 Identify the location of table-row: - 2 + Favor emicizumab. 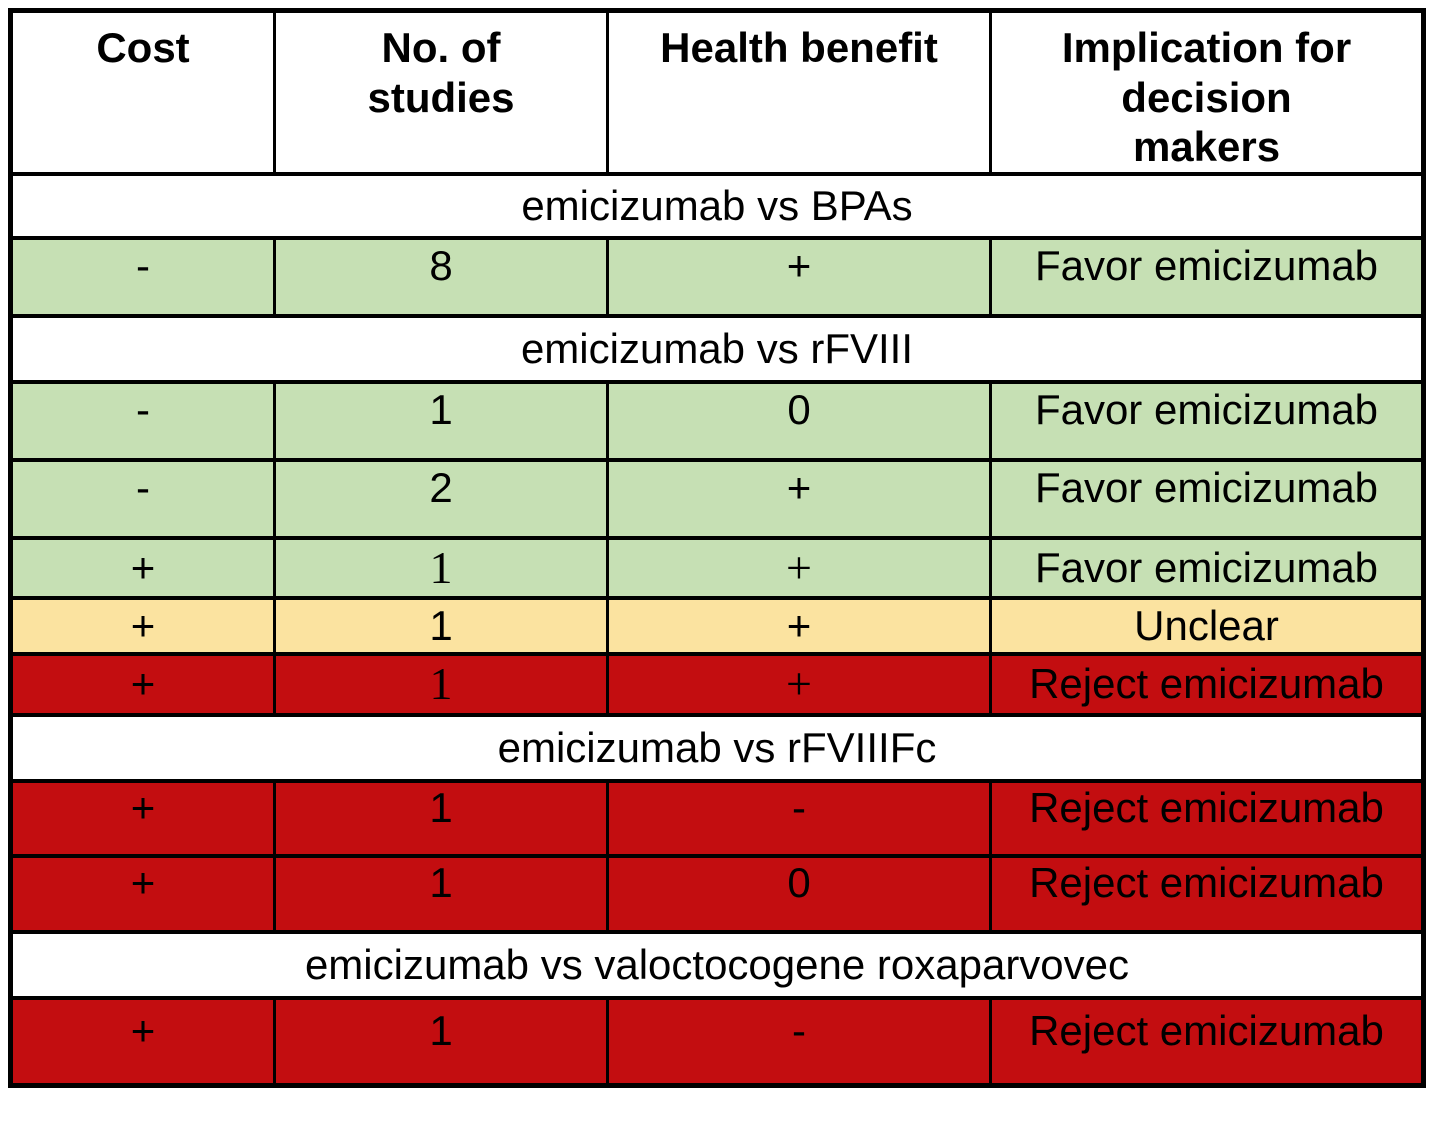
(717, 498).